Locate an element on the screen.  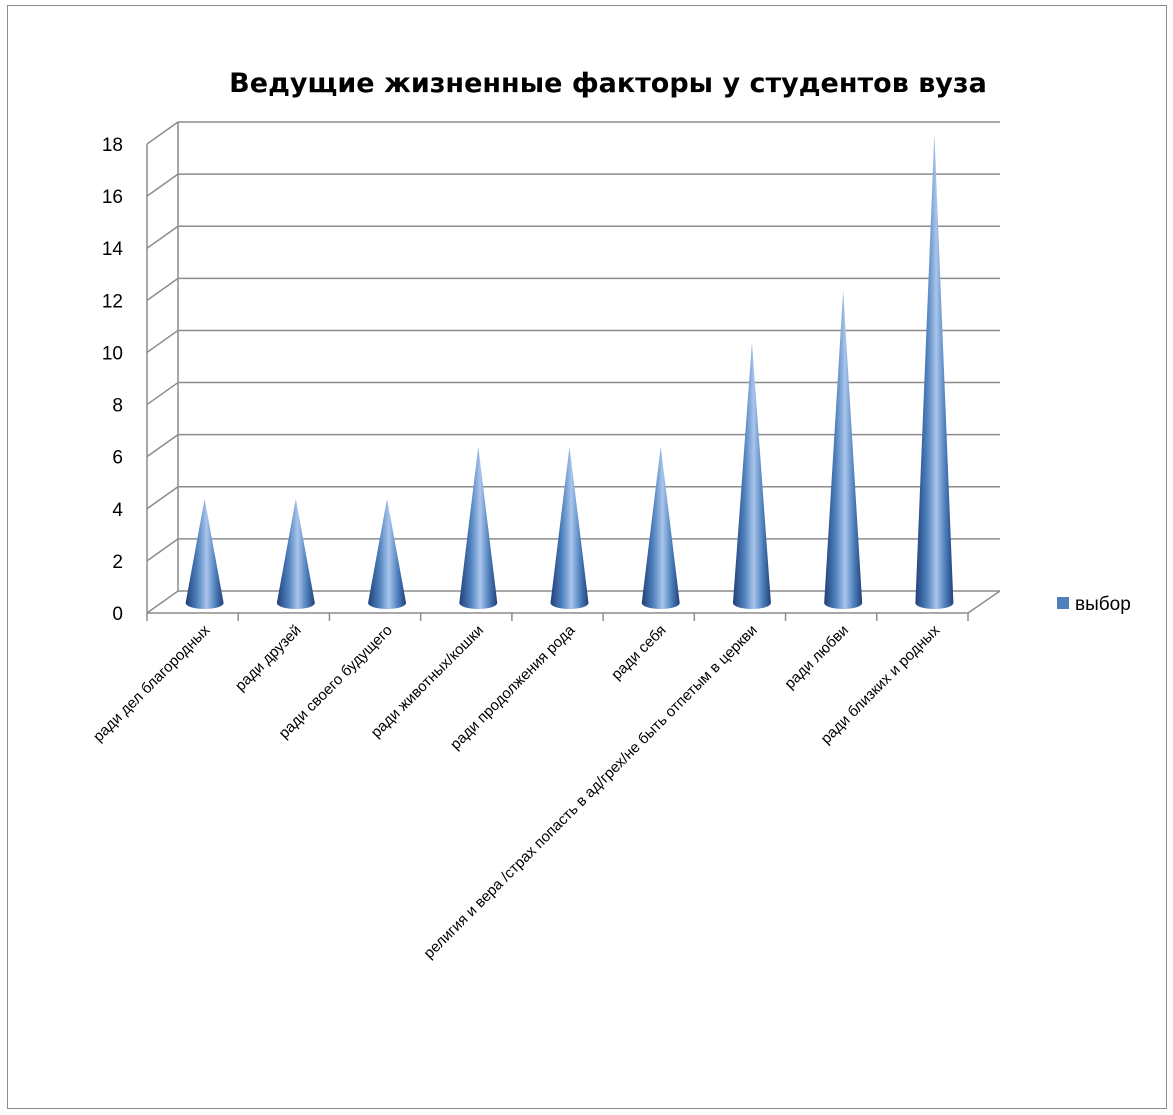
x-category-label: ради любви is located at coordinates (816, 657).